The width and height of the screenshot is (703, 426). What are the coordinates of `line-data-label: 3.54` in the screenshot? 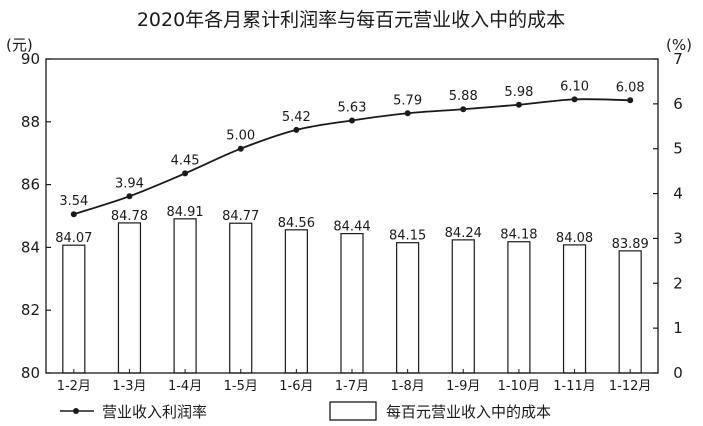 It's located at (73, 201).